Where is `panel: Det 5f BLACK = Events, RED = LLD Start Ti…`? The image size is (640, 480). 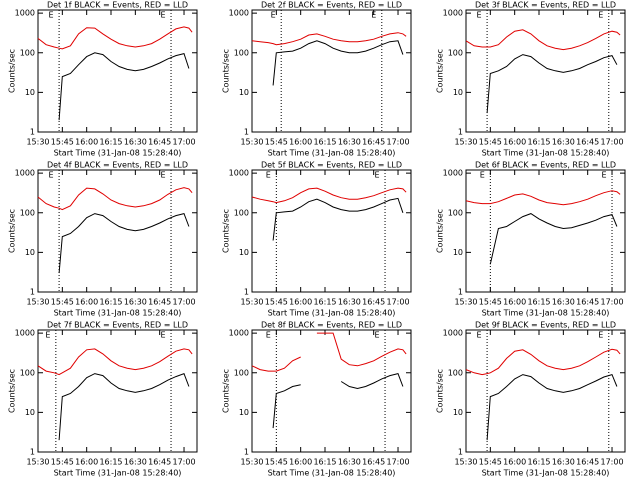 panel: Det 5f BLACK = Events, RED = LLD Start Ti… is located at coordinates (317, 239).